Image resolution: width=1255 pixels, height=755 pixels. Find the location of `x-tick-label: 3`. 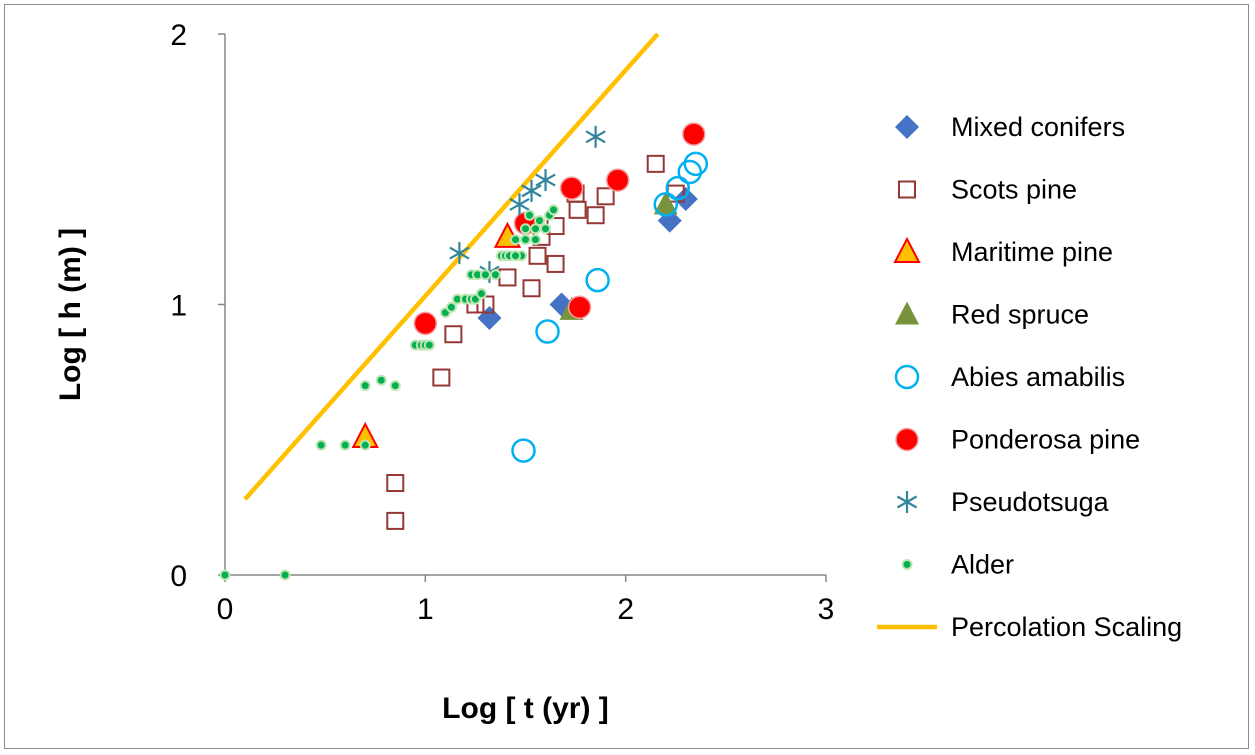

x-tick-label: 3 is located at coordinates (826, 609).